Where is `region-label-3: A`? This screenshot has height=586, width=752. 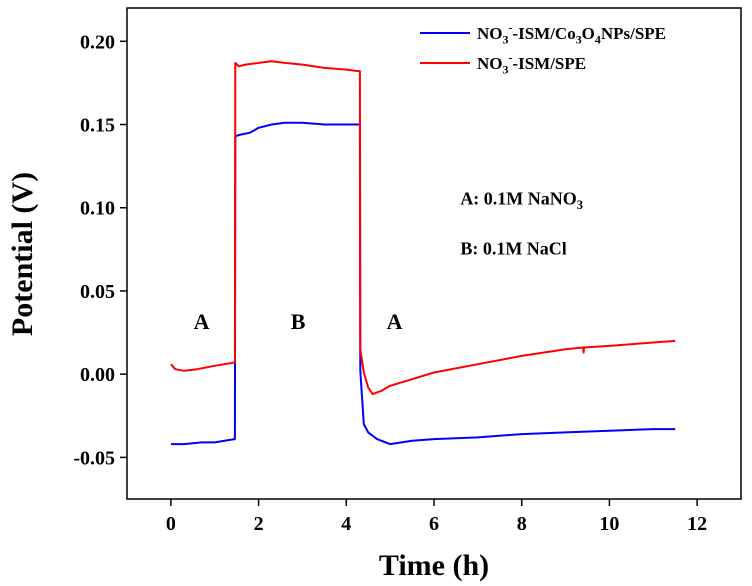 region-label-3: A is located at coordinates (395, 321).